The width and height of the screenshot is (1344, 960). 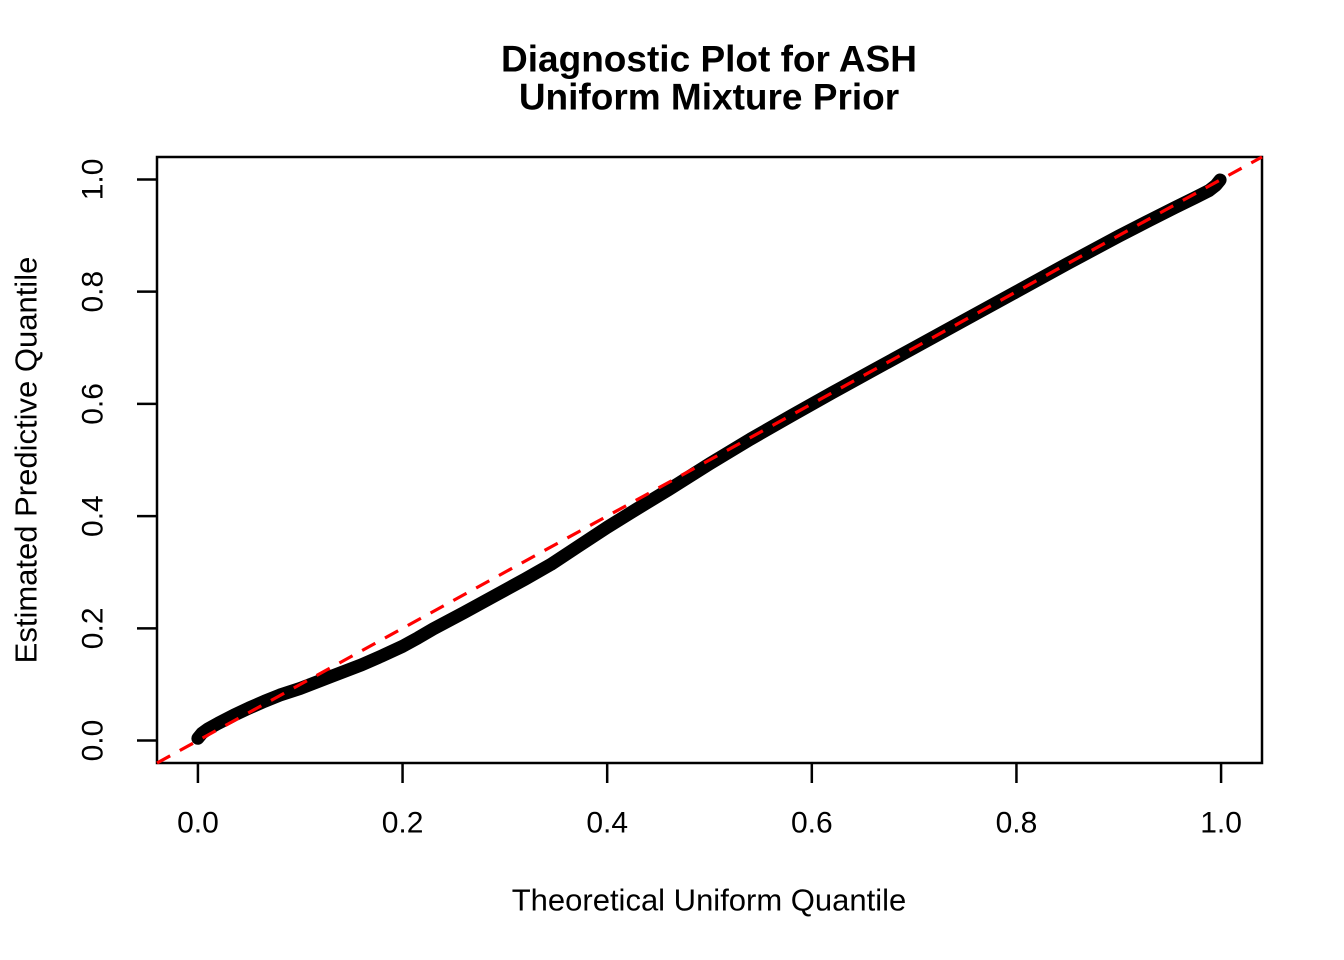 What do you see at coordinates (709, 59) in the screenshot?
I see `plot-title-line1: Diagnostic Plot for ASH` at bounding box center [709, 59].